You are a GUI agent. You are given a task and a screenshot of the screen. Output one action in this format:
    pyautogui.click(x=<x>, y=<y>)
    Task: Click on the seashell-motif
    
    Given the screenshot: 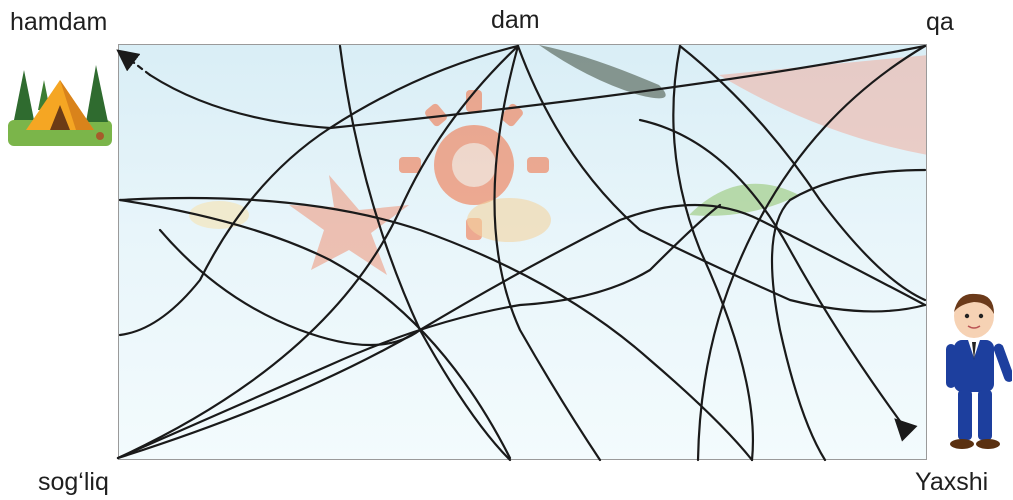 What is the action you would take?
    pyautogui.click(x=509, y=220)
    